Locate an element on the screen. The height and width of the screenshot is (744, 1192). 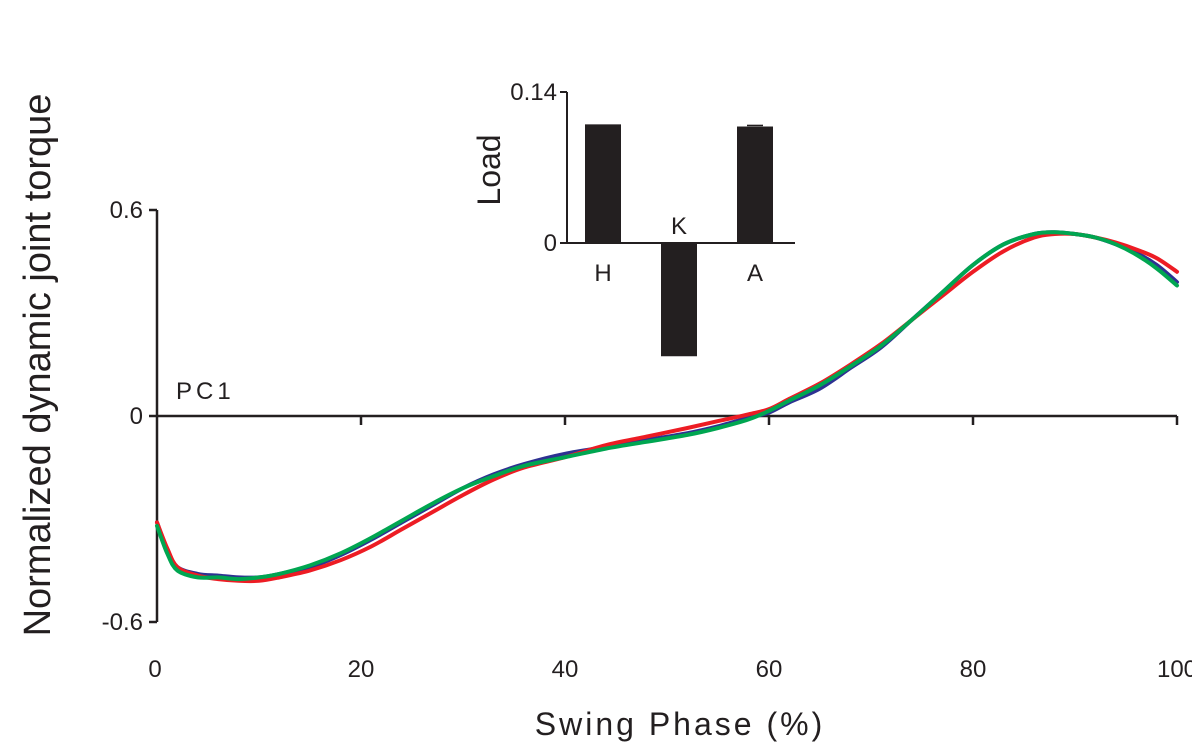
x-tick-label: 100 is located at coordinates (1174, 669).